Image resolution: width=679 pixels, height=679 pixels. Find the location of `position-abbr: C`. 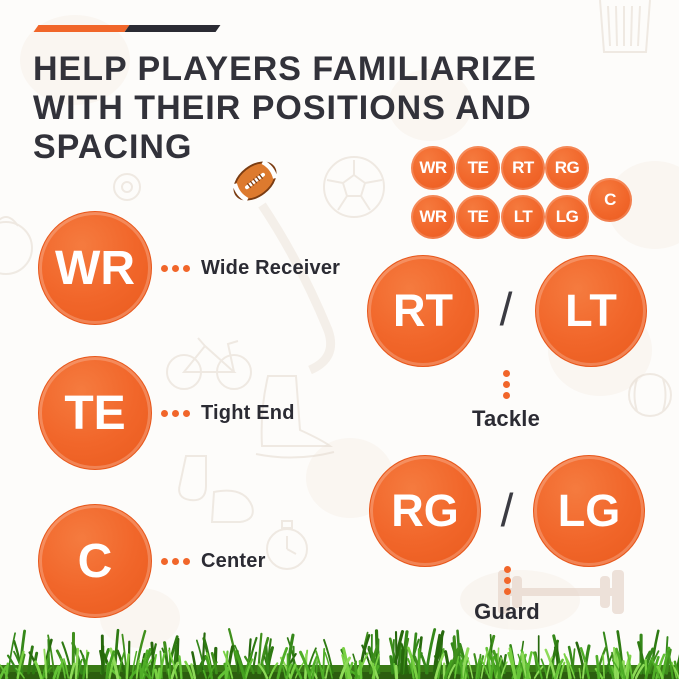

position-abbr: C is located at coordinates (95, 561).